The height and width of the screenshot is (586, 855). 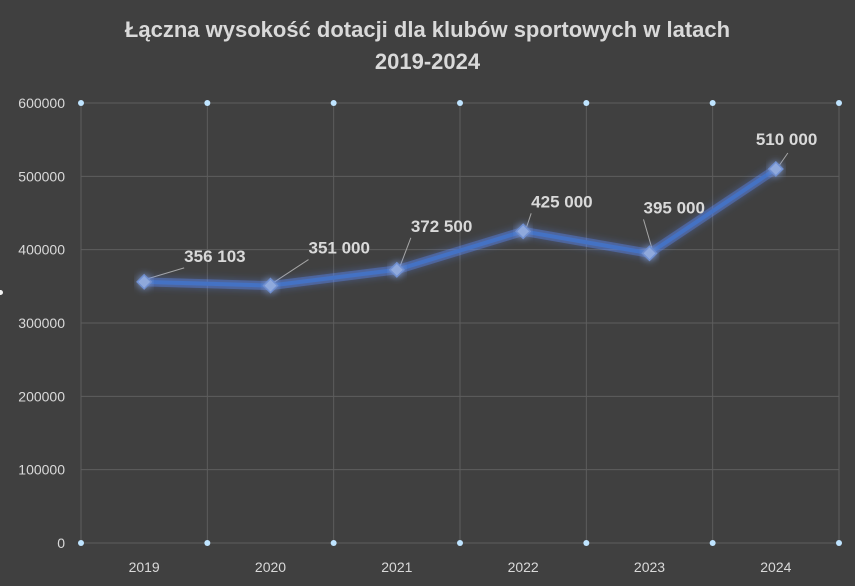 What do you see at coordinates (41, 176) in the screenshot?
I see `y-tick-label: 500000` at bounding box center [41, 176].